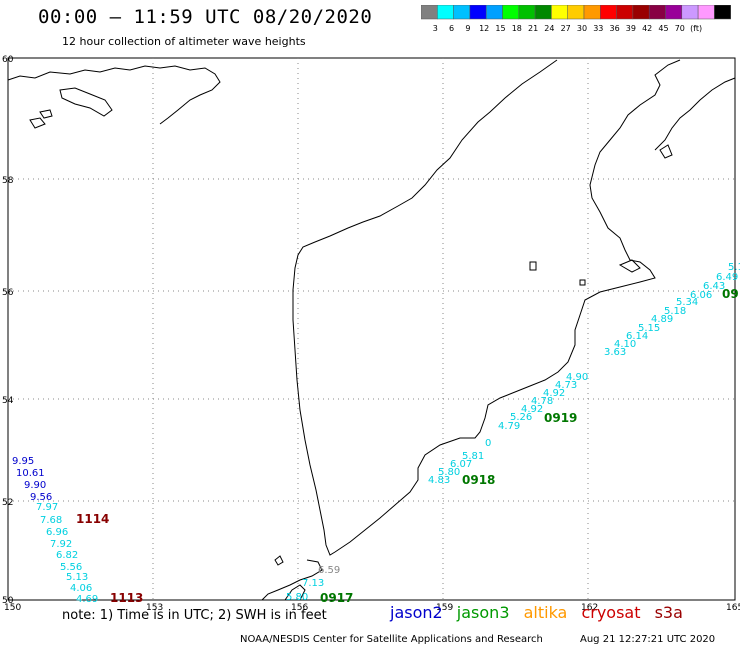 This screenshot has height=650, width=740. What do you see at coordinates (41, 497) in the screenshot?
I see `obs-value: 9.56` at bounding box center [41, 497].